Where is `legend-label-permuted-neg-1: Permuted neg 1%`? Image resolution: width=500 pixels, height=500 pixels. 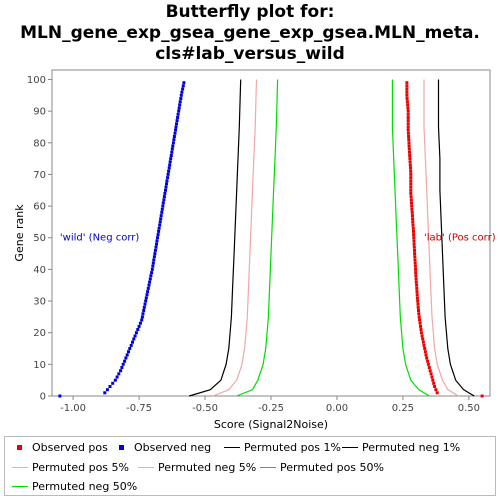
legend-label-permuted-neg-1: Permuted neg 1% is located at coordinates (411, 447).